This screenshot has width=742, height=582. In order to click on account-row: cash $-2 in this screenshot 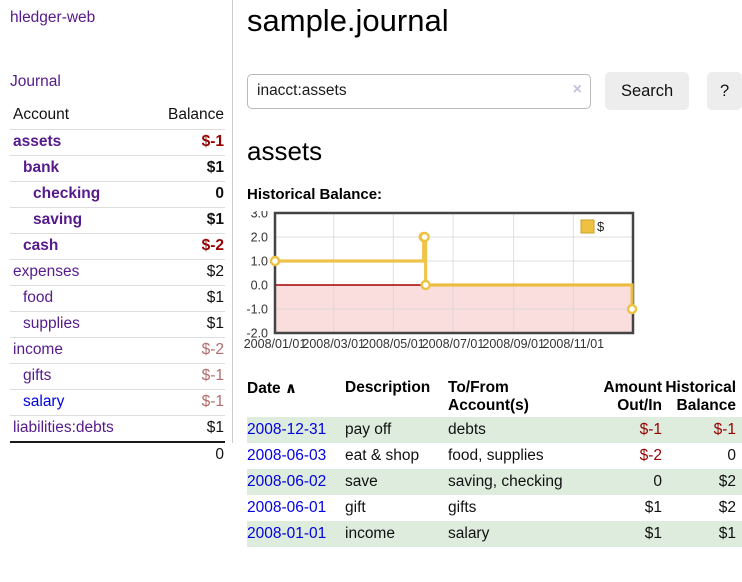, I will do `click(117, 246)`.